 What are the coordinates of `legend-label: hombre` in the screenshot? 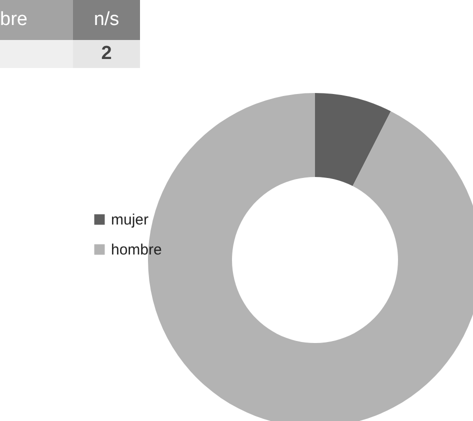 It's located at (136, 250).